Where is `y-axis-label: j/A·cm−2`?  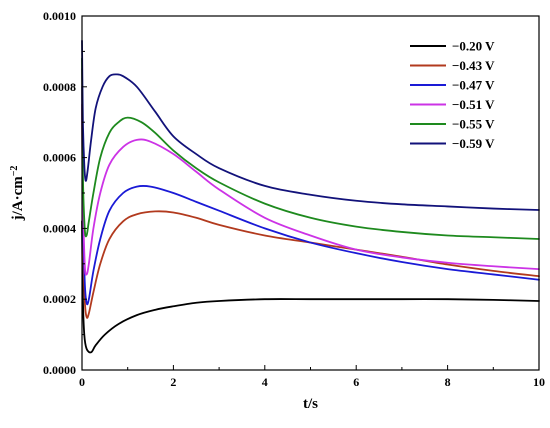 y-axis-label: j/A·cm−2 is located at coordinates (18, 194).